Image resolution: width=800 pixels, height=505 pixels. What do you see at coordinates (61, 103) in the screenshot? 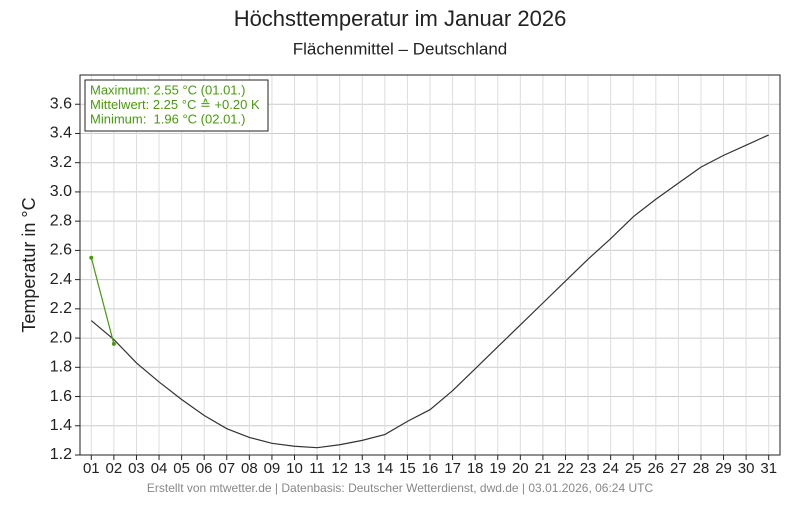
I see `y-tick-label: 3.6` at bounding box center [61, 103].